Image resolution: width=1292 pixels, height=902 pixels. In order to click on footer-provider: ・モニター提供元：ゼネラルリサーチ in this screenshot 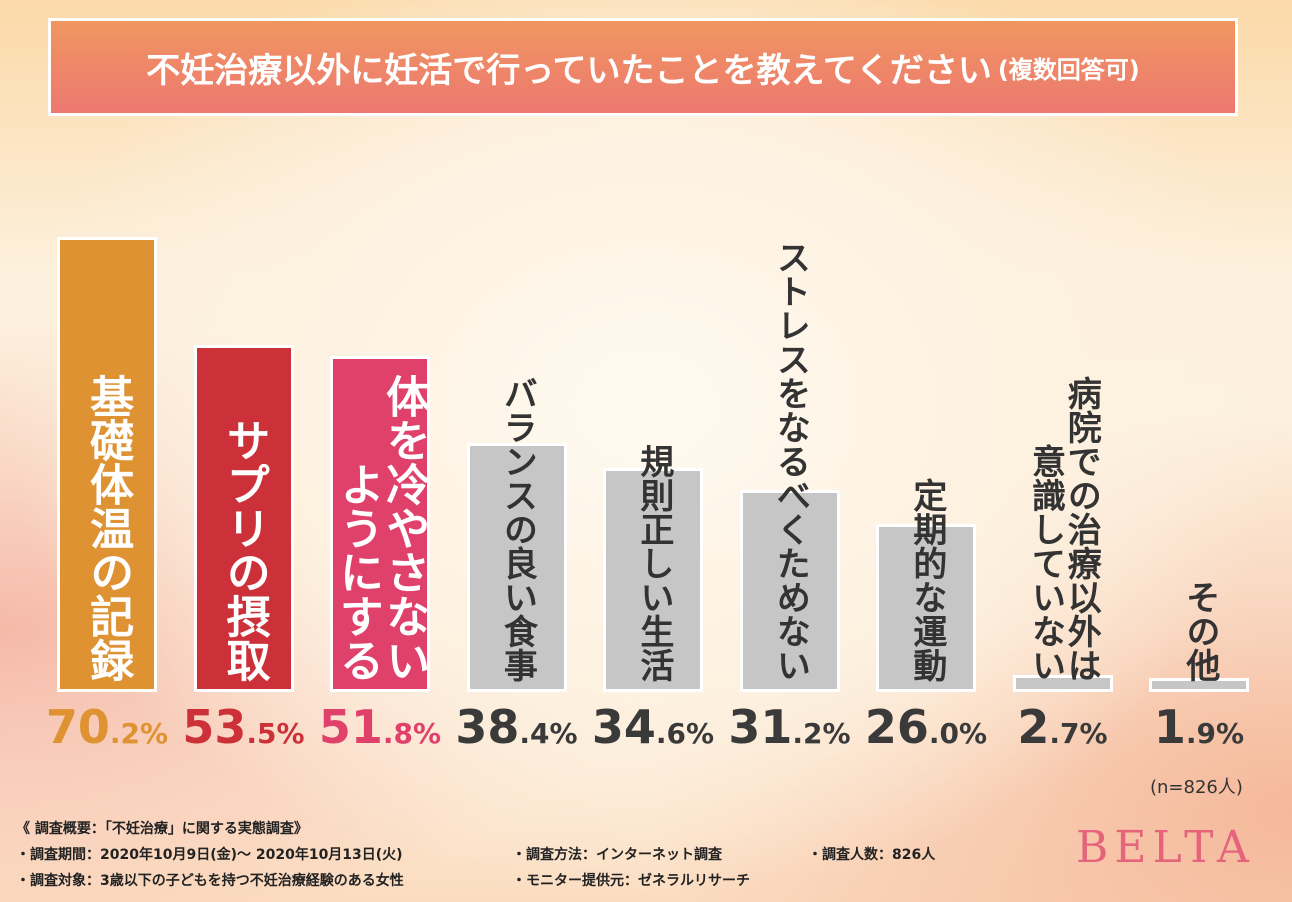, I will do `click(631, 881)`.